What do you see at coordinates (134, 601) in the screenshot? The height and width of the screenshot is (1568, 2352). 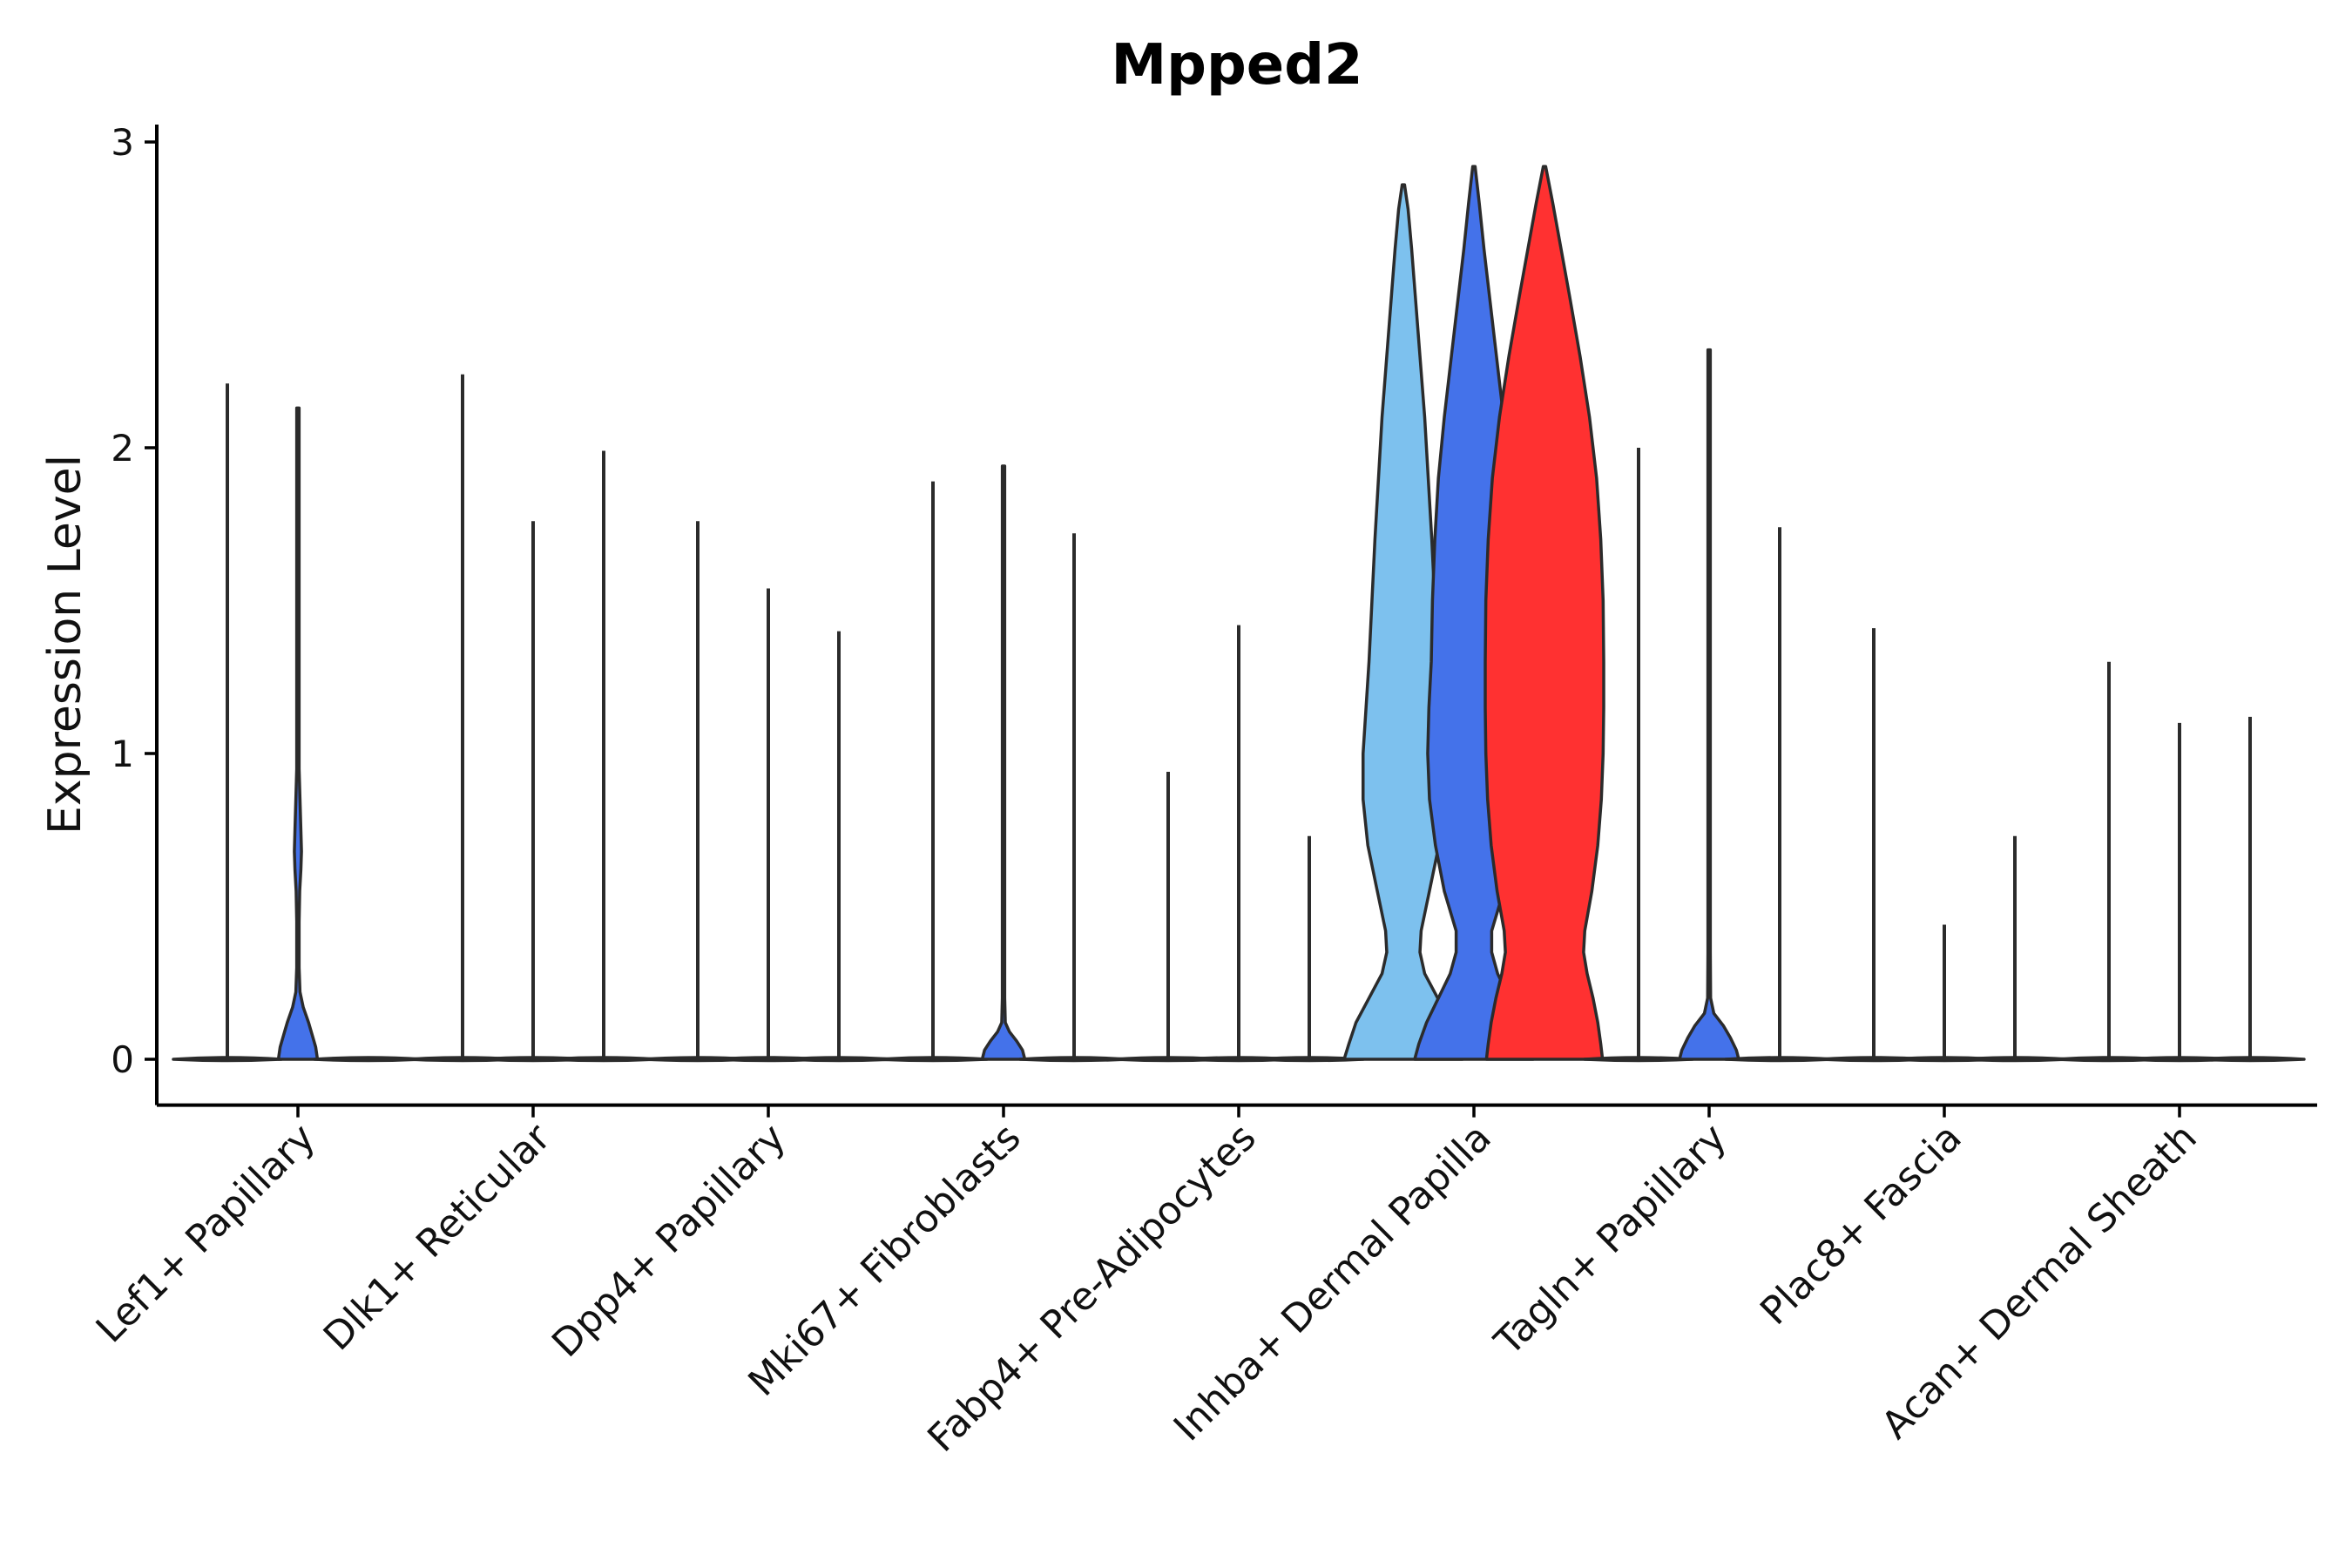 I see `y-ticks: 0 1 2 3` at bounding box center [134, 601].